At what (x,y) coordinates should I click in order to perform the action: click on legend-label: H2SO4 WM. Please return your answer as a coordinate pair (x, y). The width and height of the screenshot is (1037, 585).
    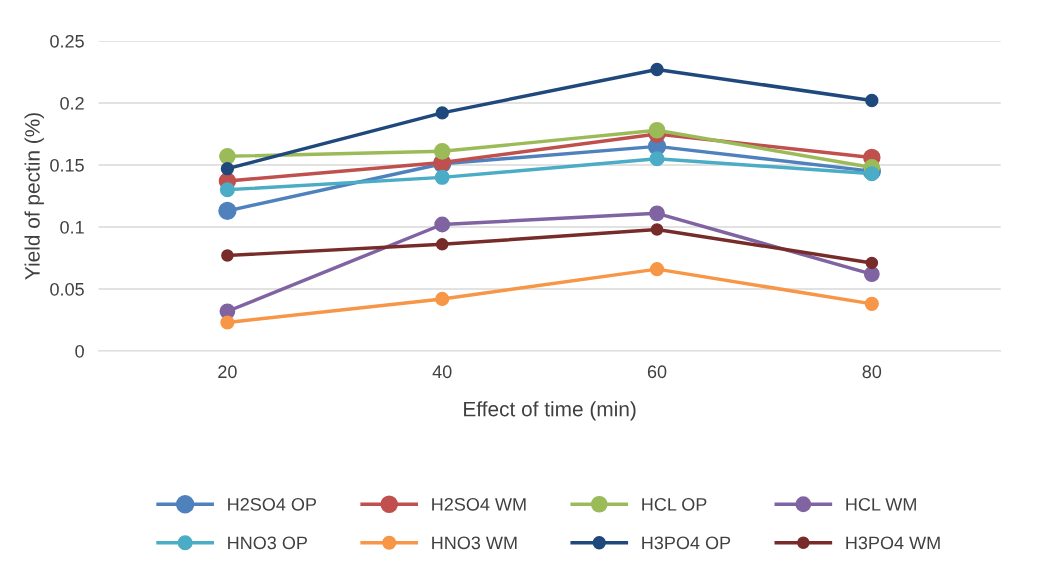
    Looking at the image, I should click on (479, 504).